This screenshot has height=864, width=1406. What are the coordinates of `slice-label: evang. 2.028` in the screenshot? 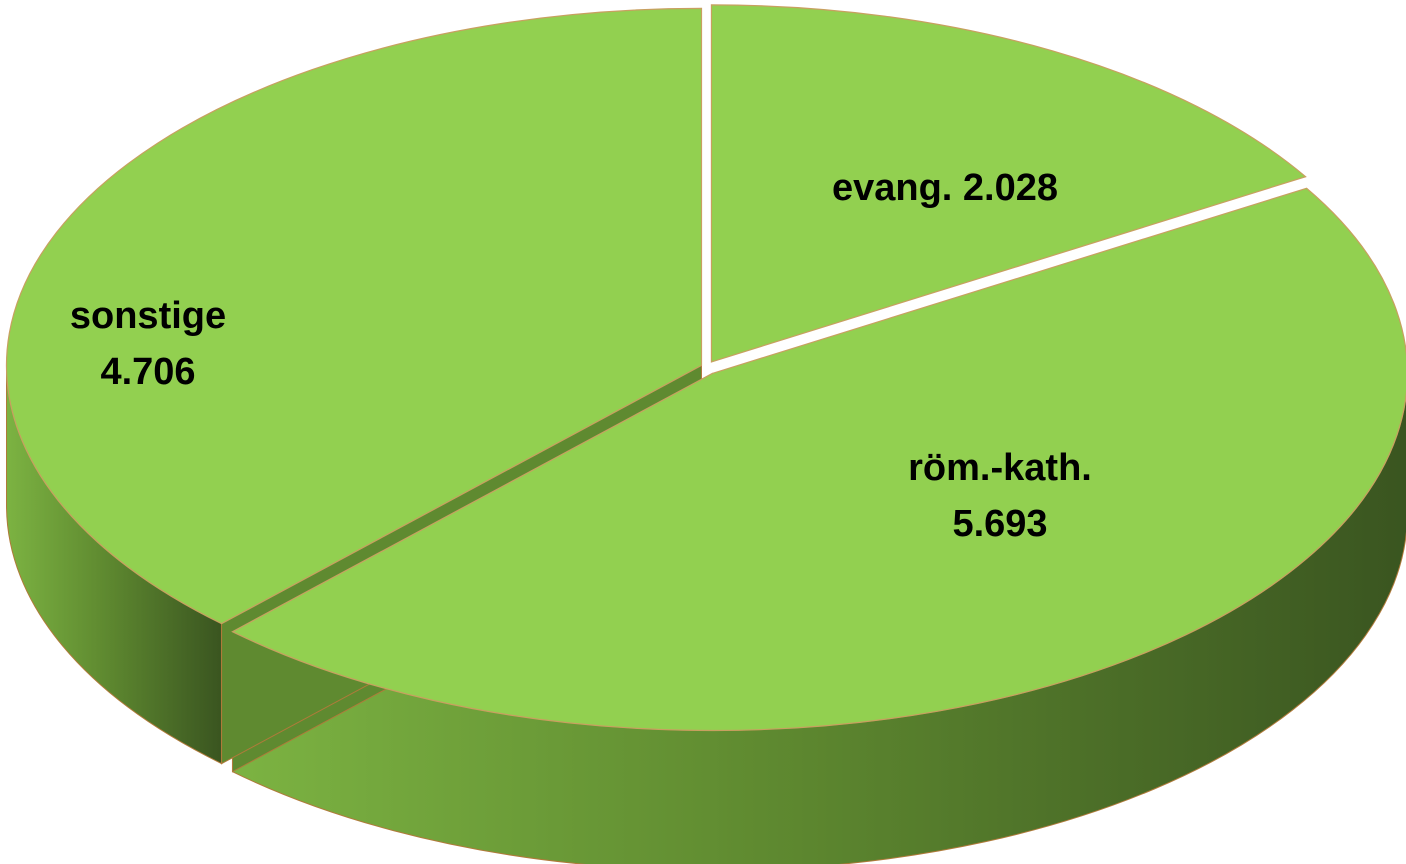 It's located at (945, 188).